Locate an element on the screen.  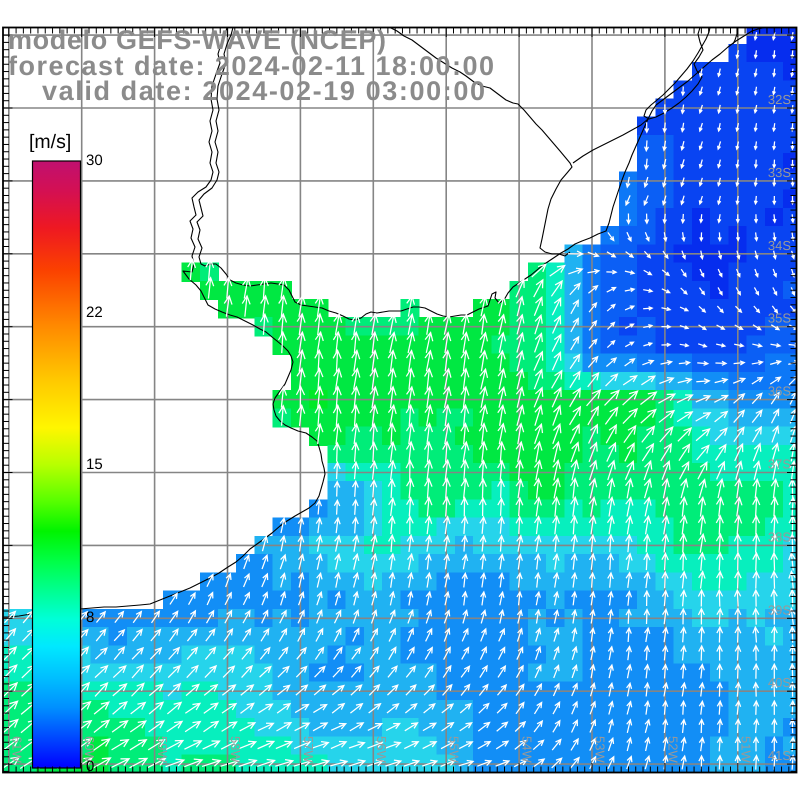
svg-text: modelo GEFS-WAVE (NCEP) is located at coordinates (197, 40).